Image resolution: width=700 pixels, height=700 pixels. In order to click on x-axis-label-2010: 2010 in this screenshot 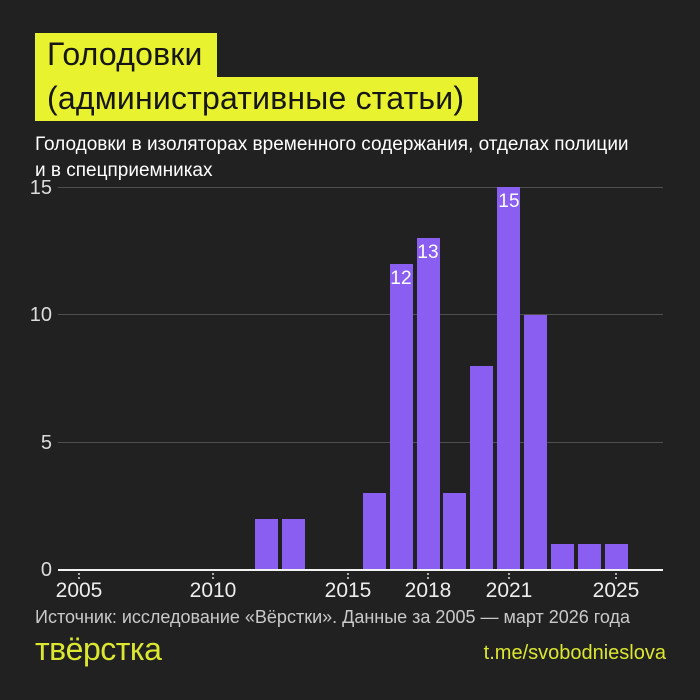, I will do `click(213, 590)`.